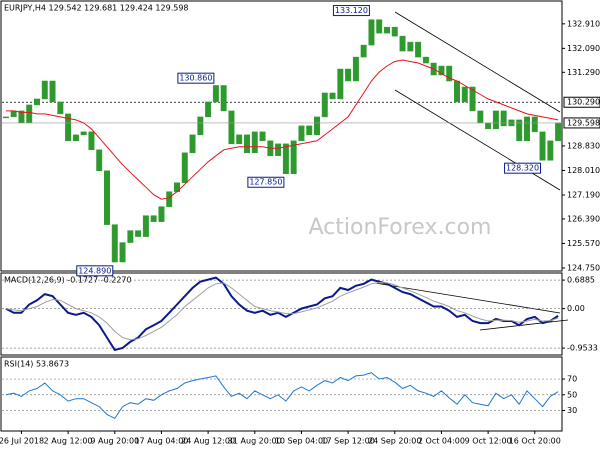  What do you see at coordinates (347, 441) in the screenshot?
I see `x-tick-label: 17 Sep 12:00` at bounding box center [347, 441].